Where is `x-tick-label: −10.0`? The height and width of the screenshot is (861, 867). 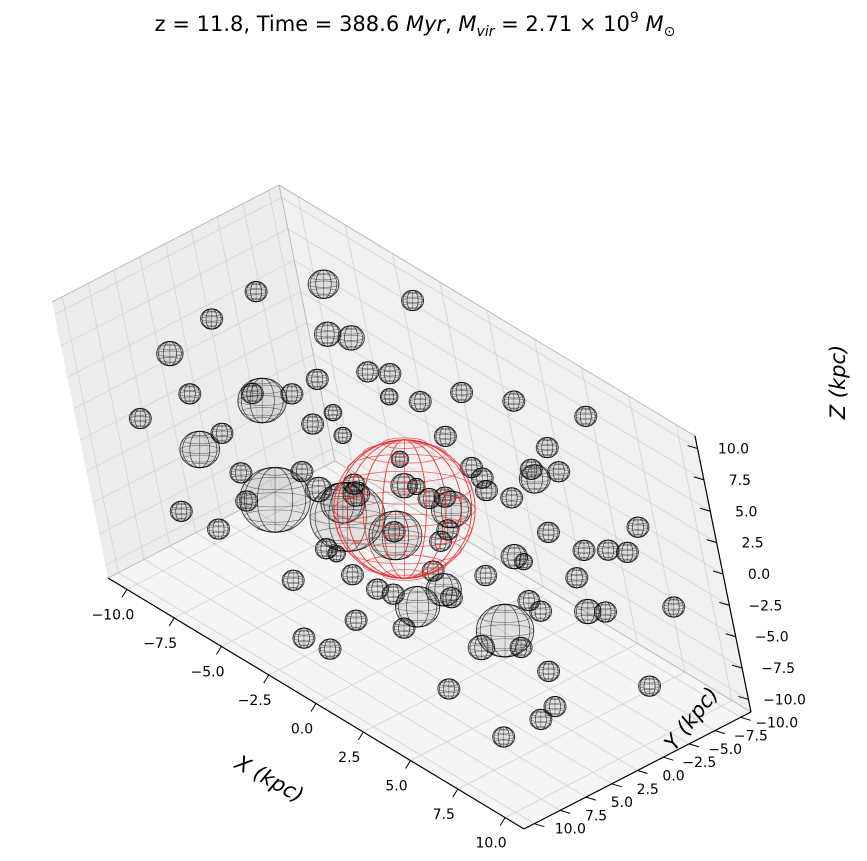
x-tick-label: −10.0 is located at coordinates (112, 615).